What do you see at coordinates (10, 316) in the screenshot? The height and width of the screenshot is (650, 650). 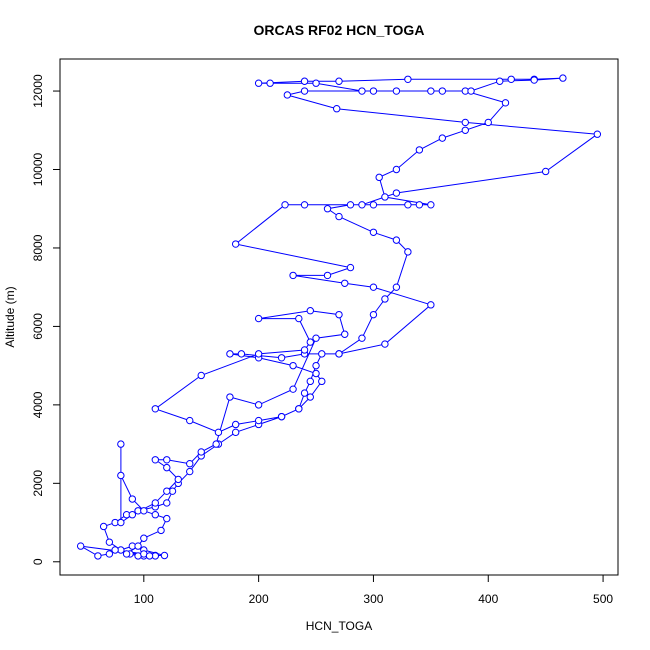 I see `y-axis-label: Altitude (m)` at bounding box center [10, 316].